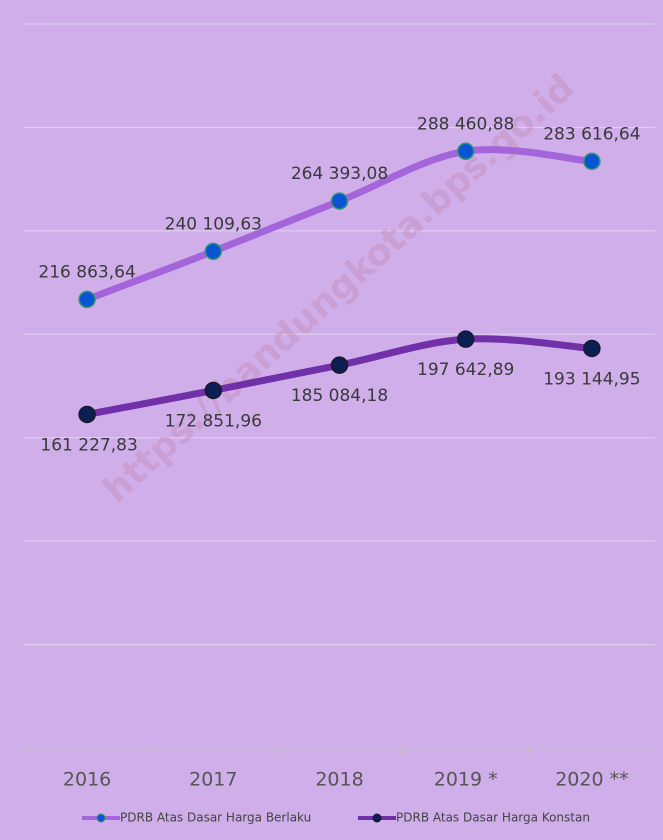 The width and height of the screenshot is (663, 840). I want to click on x-tick-label: 2017, so click(213, 780).